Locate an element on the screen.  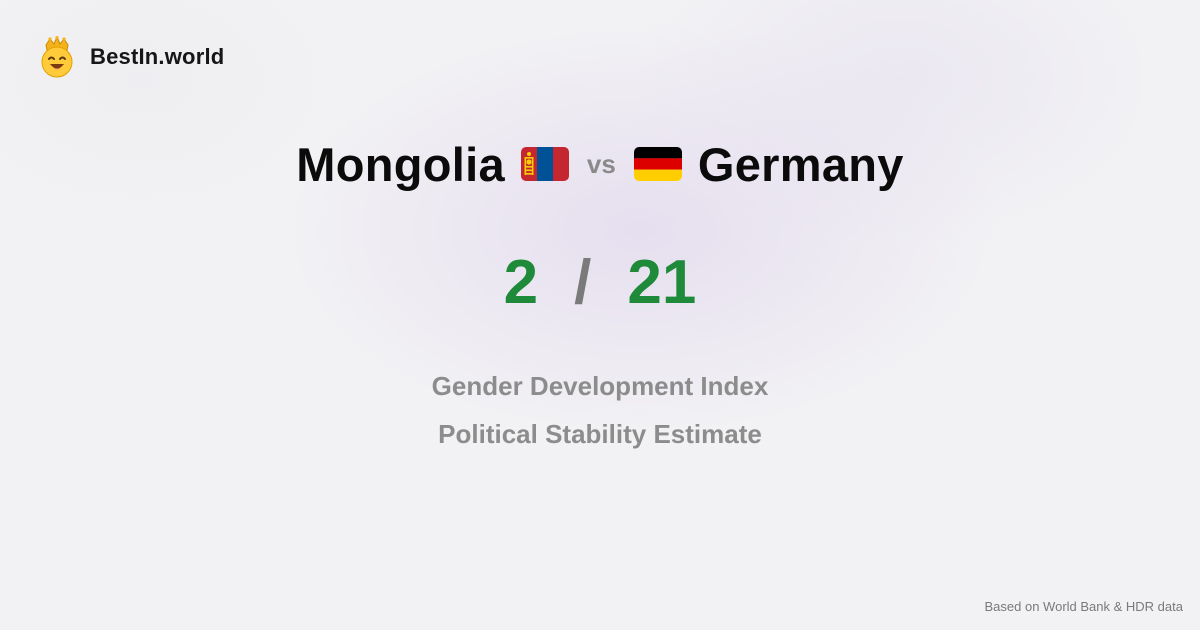
germany-flag-icon is located at coordinates (657, 164).